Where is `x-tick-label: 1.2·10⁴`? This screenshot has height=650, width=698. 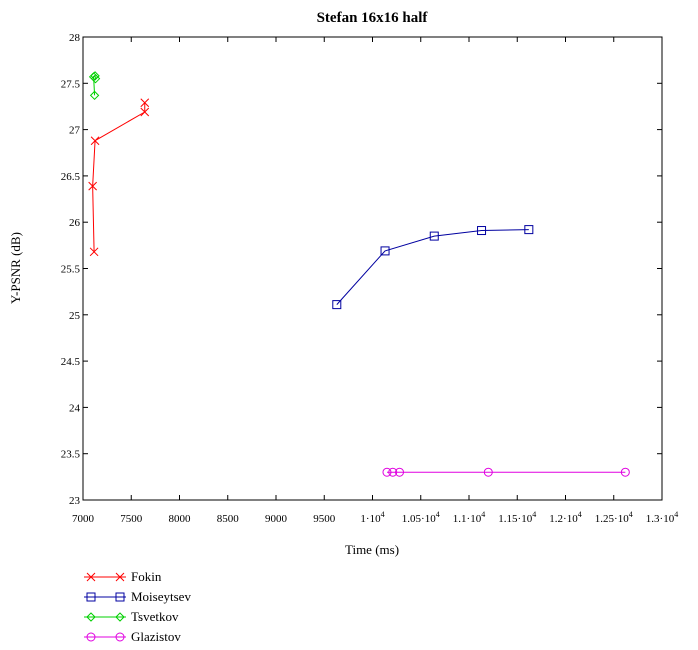 x-tick-label: 1.2·10⁴ is located at coordinates (565, 517).